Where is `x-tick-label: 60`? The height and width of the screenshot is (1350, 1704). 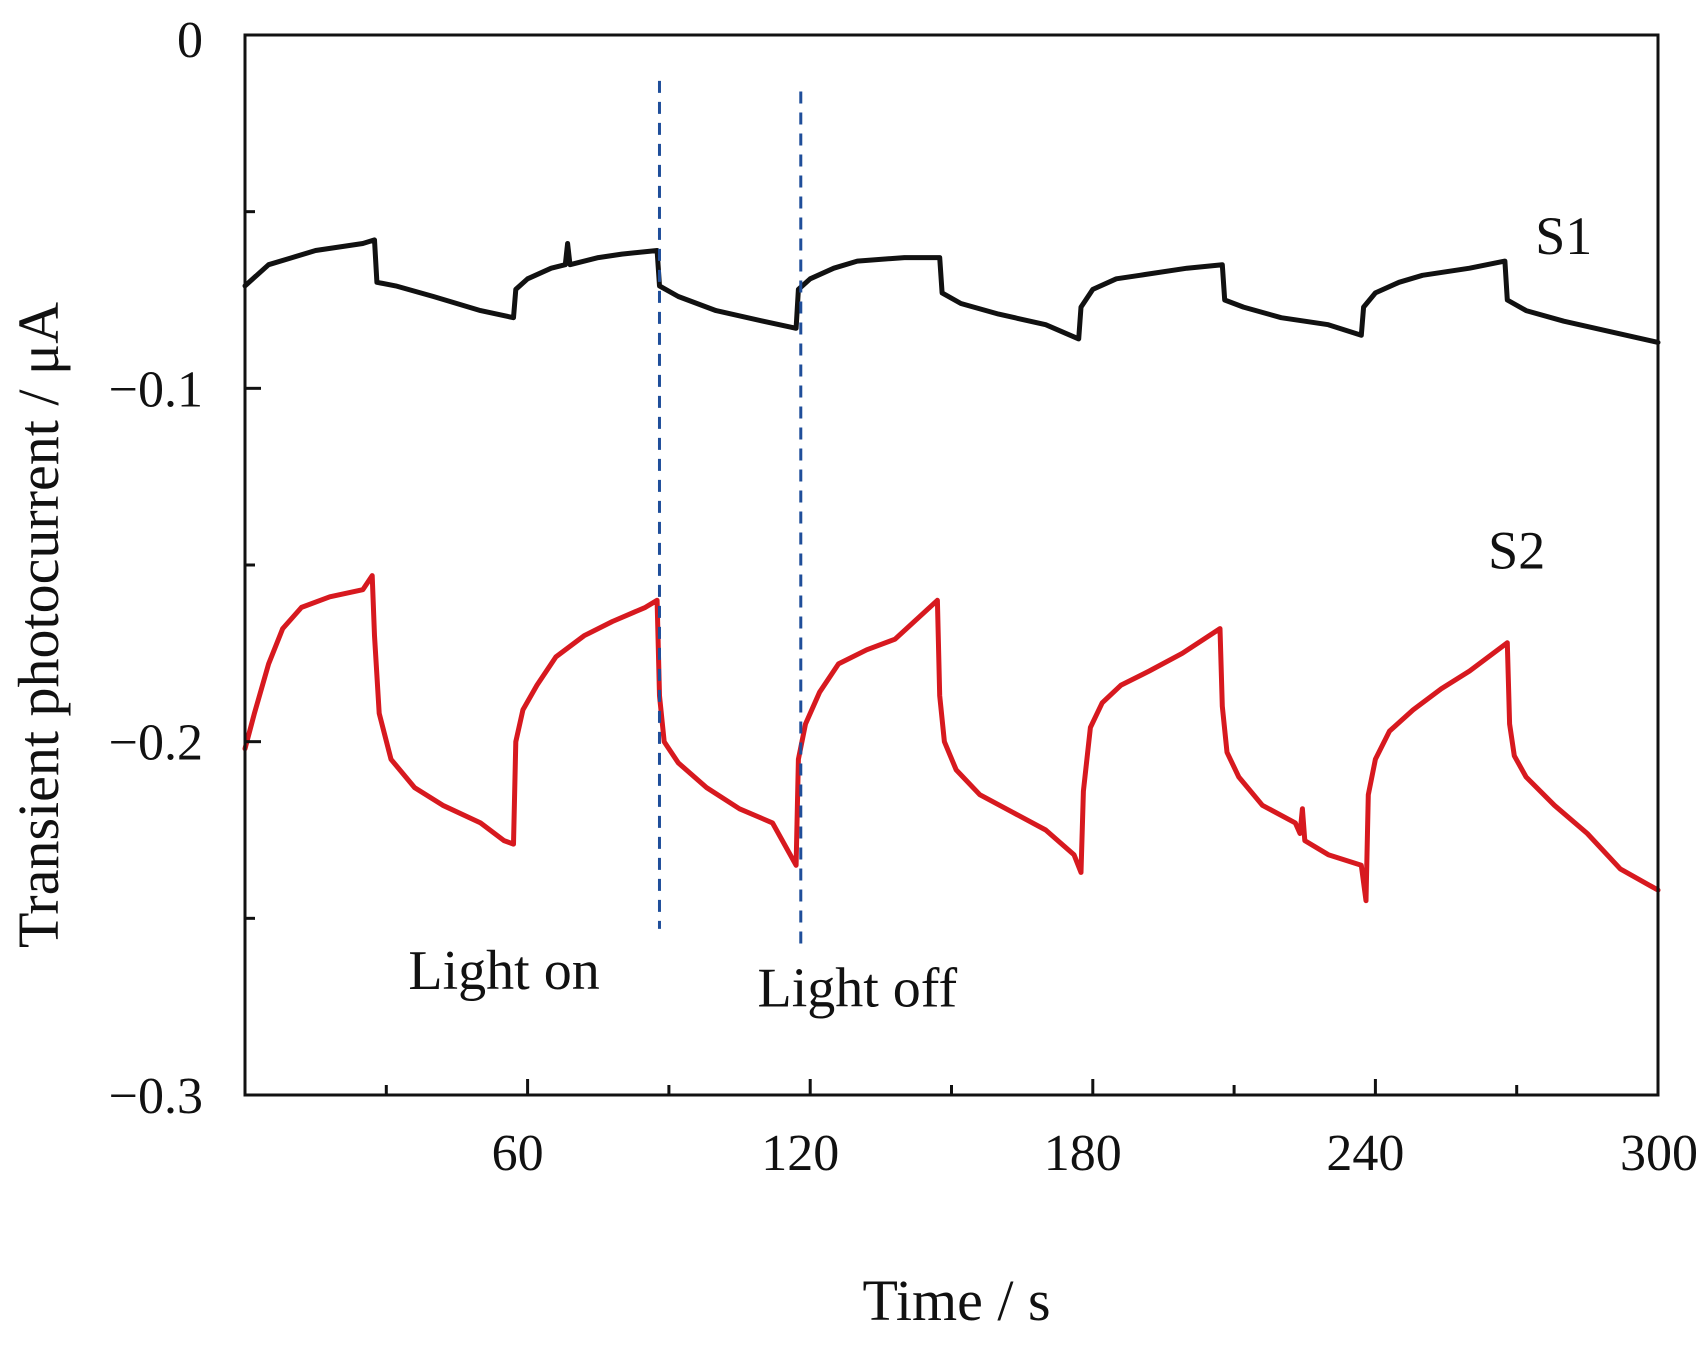
x-tick-label: 60 is located at coordinates (518, 1153).